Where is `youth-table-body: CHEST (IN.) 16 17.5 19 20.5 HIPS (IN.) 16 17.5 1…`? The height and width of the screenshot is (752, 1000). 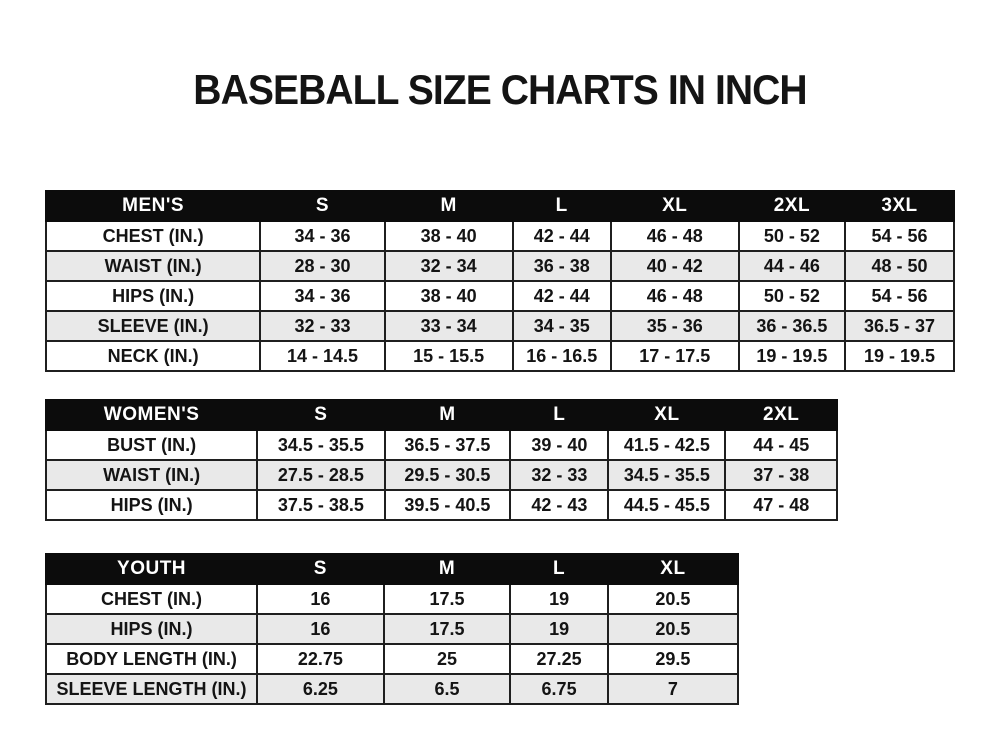
youth-table-body: CHEST (IN.) 16 17.5 19 20.5 HIPS (IN.) 16 17.5 1… is located at coordinates (392, 644).